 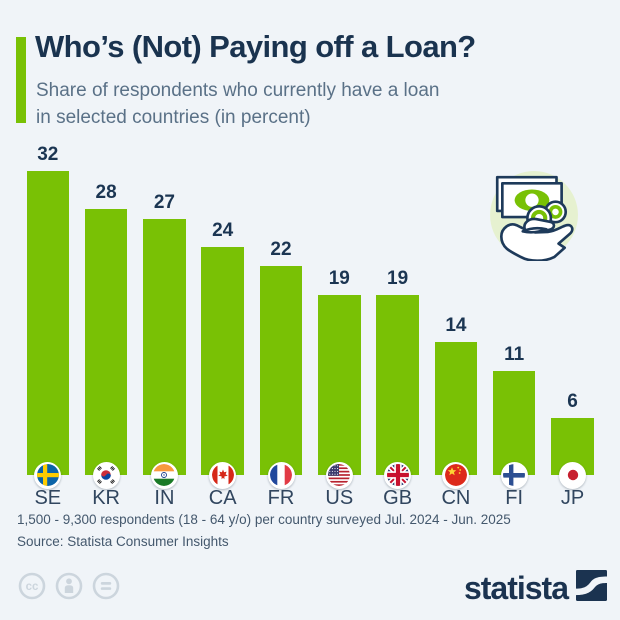 What do you see at coordinates (222, 498) in the screenshot?
I see `country-label-CA: CA` at bounding box center [222, 498].